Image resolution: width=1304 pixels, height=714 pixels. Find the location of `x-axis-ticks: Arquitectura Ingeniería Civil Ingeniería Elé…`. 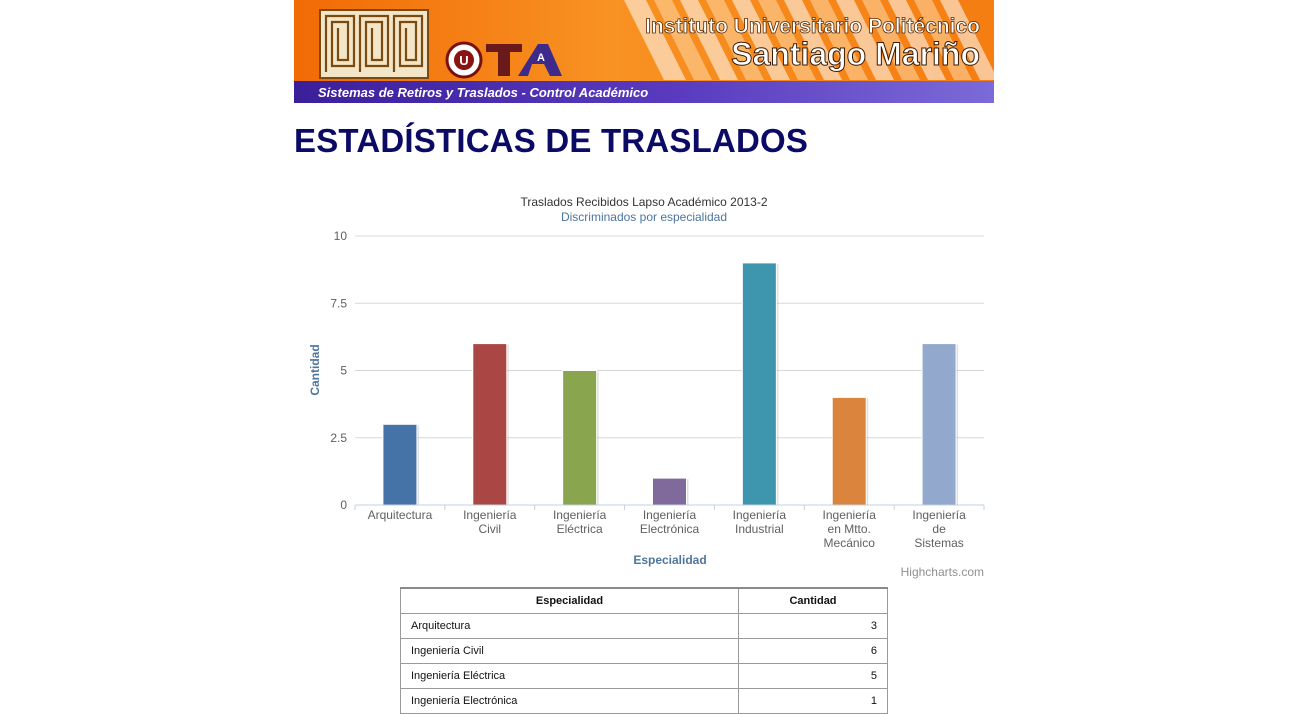

x-axis-ticks: Arquitectura Ingeniería Civil Ingeniería Elé… is located at coordinates (669, 527).